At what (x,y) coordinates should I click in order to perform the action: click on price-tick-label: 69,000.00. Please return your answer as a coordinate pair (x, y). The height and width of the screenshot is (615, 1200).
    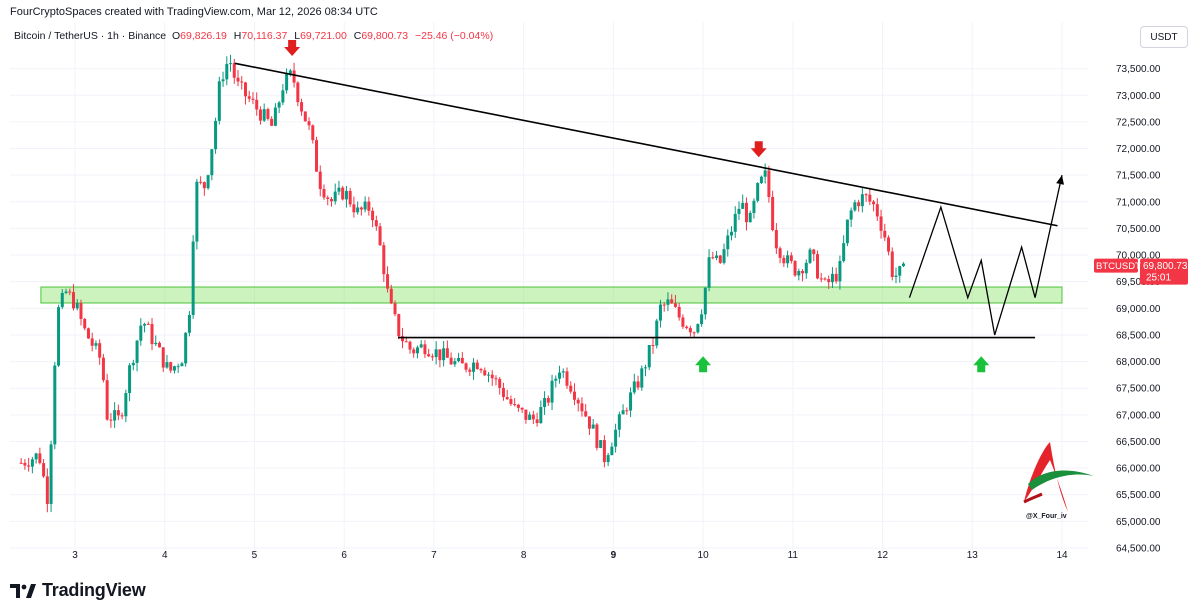
    Looking at the image, I should click on (1138, 309).